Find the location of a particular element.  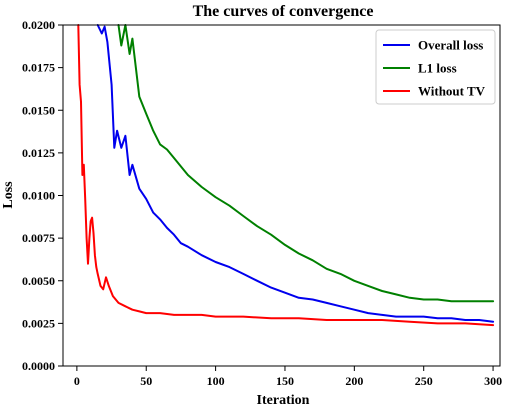

legend-label-1: L1 loss is located at coordinates (437, 68).